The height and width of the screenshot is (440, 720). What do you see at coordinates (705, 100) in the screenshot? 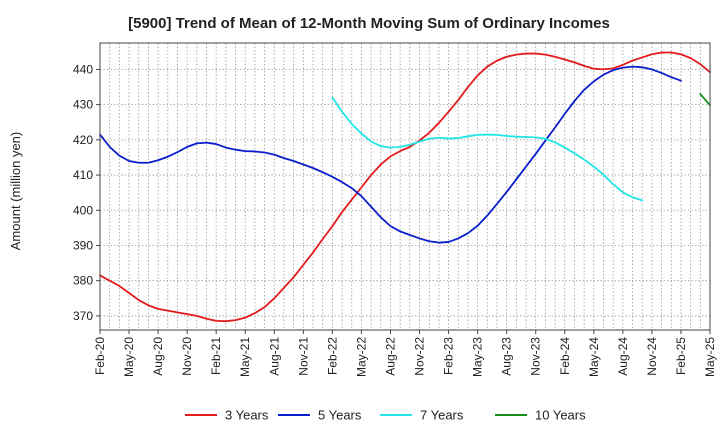
I see `series-line-10-years` at bounding box center [705, 100].